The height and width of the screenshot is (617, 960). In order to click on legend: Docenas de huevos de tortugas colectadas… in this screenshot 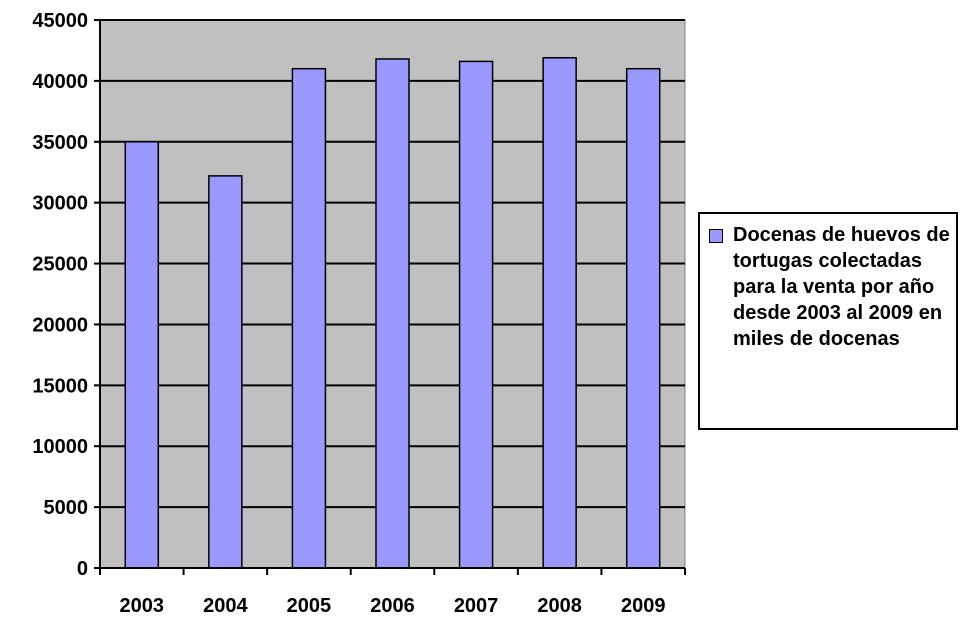, I will do `click(828, 321)`.